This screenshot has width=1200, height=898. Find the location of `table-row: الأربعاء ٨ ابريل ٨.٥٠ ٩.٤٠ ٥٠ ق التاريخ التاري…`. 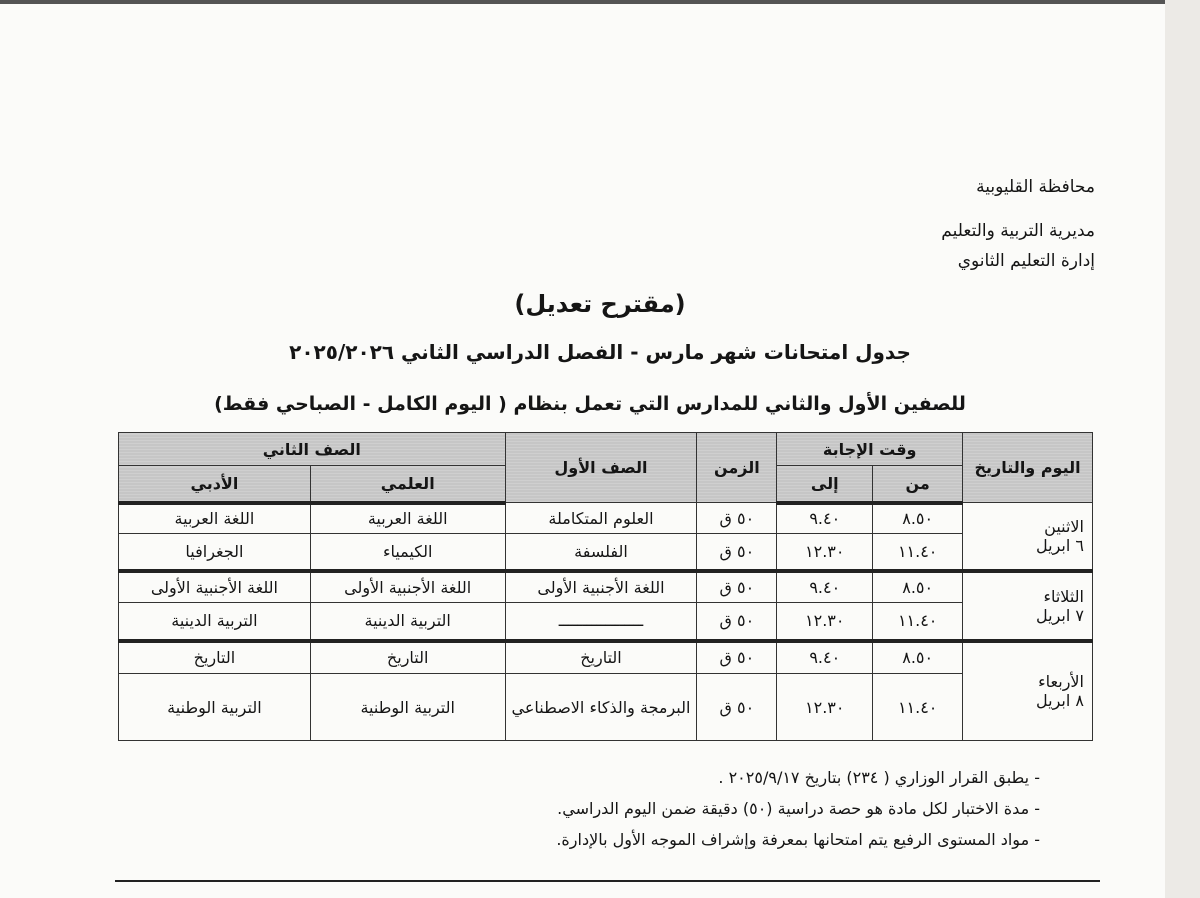

table-row: الأربعاء ٨ ابريل ٨.٥٠ ٩.٤٠ ٥٠ ق التاريخ التاري… is located at coordinates (605, 689).